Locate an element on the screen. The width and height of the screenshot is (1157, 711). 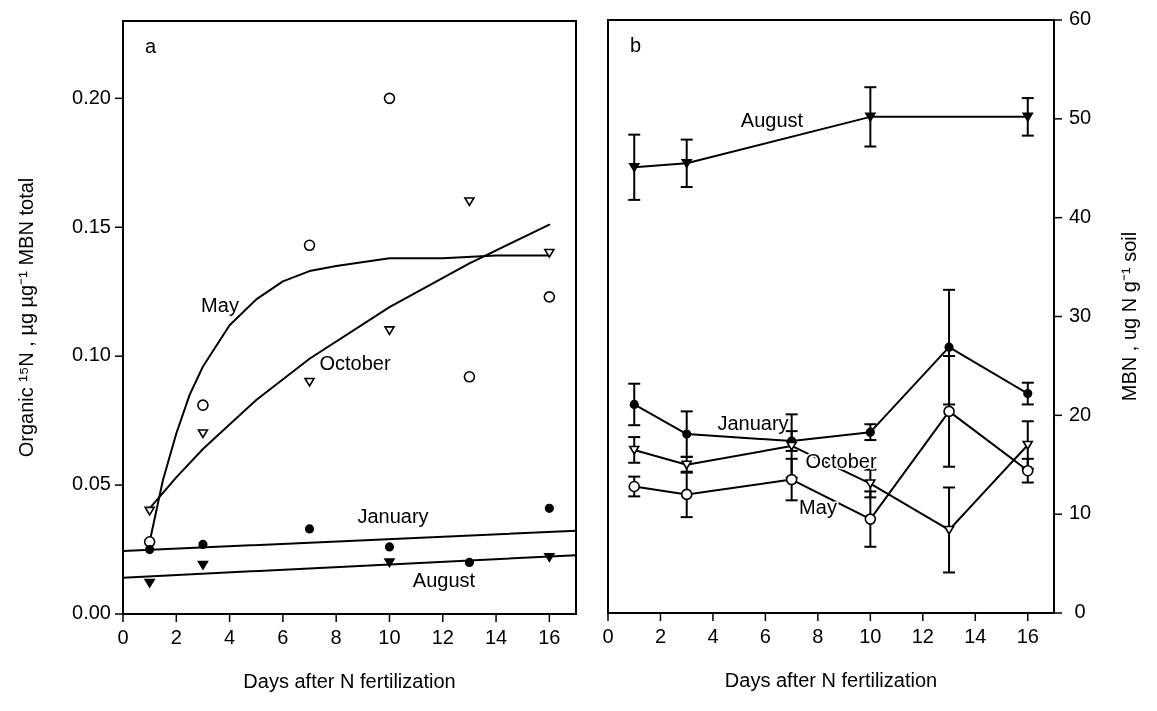
y2-tick-label: 60 is located at coordinates (1080, 18).